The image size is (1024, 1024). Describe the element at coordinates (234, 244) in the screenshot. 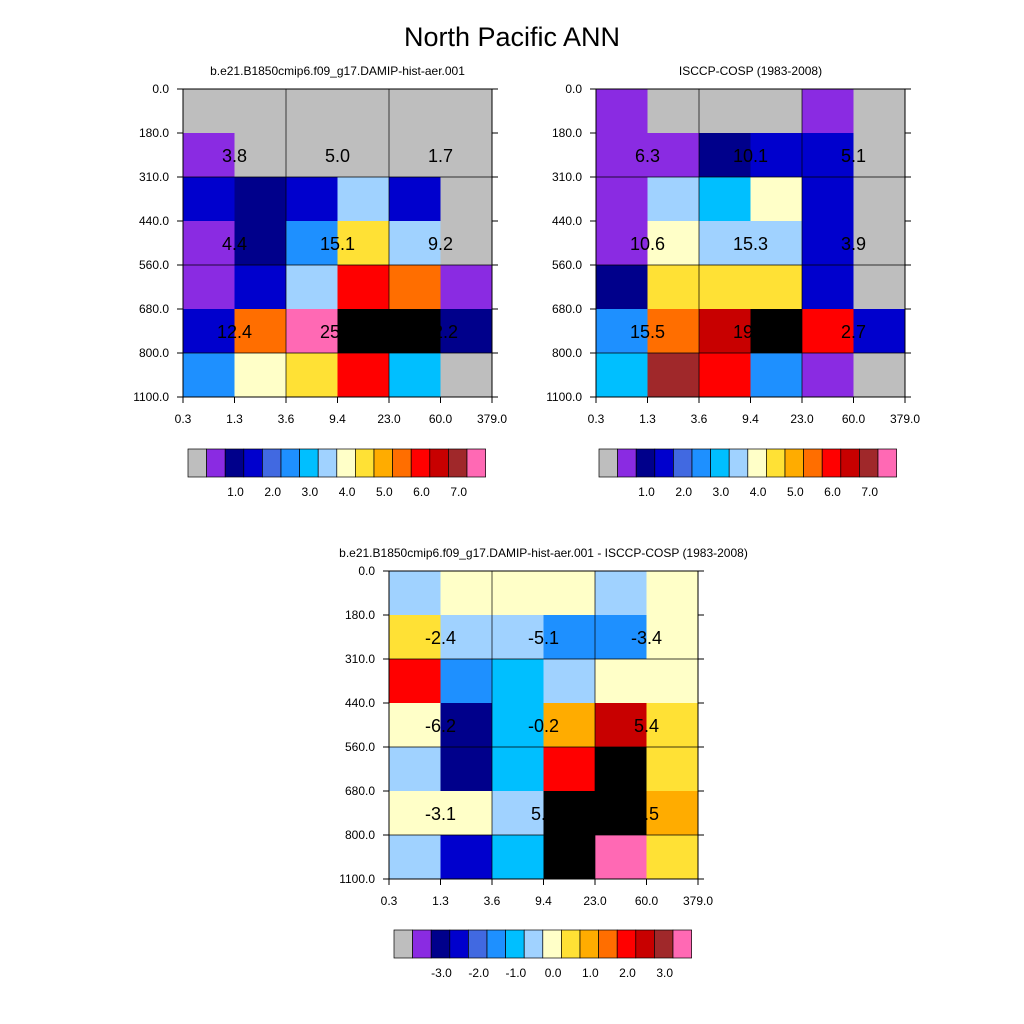

I see `cell-value-label: 4.4` at that location.